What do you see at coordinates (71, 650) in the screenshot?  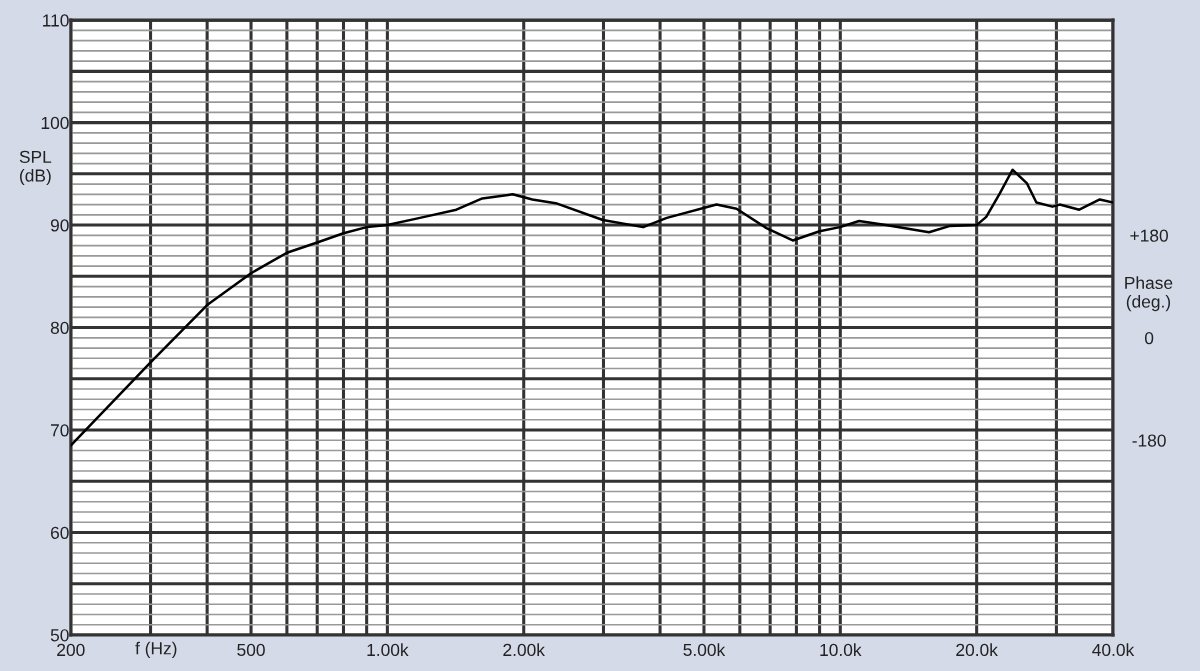 I see `x-tick-label: 200` at bounding box center [71, 650].